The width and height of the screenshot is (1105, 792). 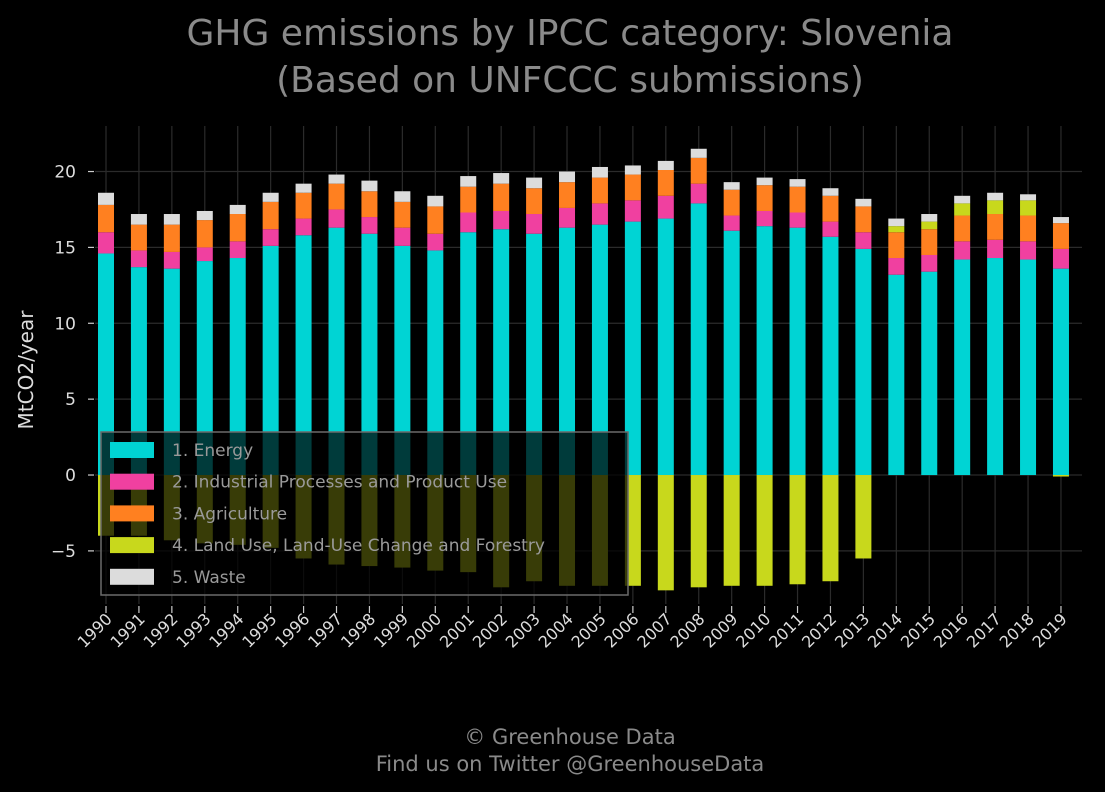 I want to click on y-tick-label: 20, so click(x=65, y=173).